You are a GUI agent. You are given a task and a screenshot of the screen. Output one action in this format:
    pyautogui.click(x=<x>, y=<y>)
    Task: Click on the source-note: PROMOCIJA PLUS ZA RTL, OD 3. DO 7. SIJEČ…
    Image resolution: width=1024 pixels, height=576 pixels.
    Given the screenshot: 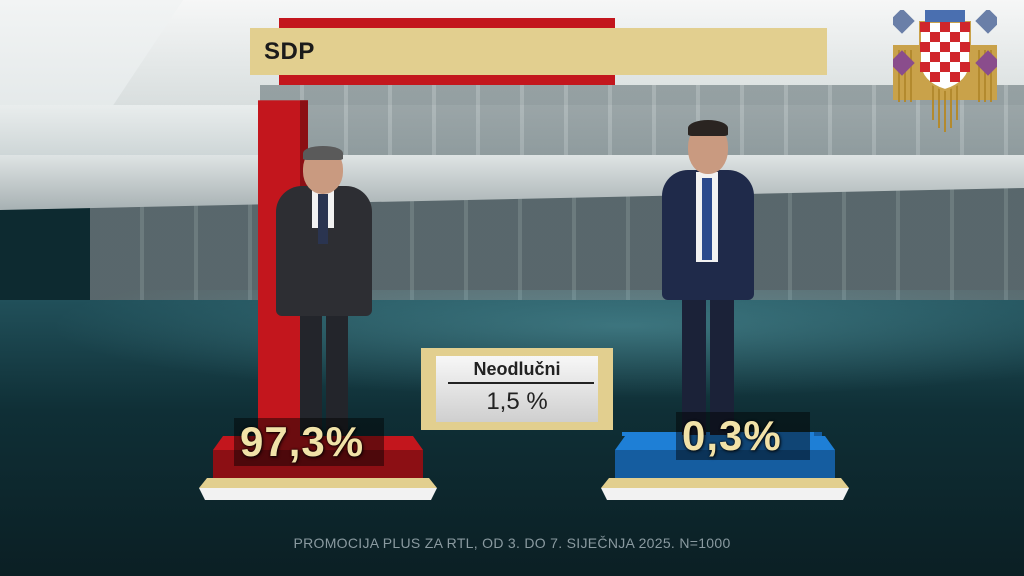 What is the action you would take?
    pyautogui.click(x=512, y=543)
    